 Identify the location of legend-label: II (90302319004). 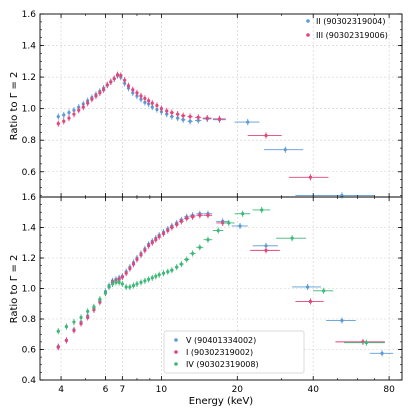
(351, 21).